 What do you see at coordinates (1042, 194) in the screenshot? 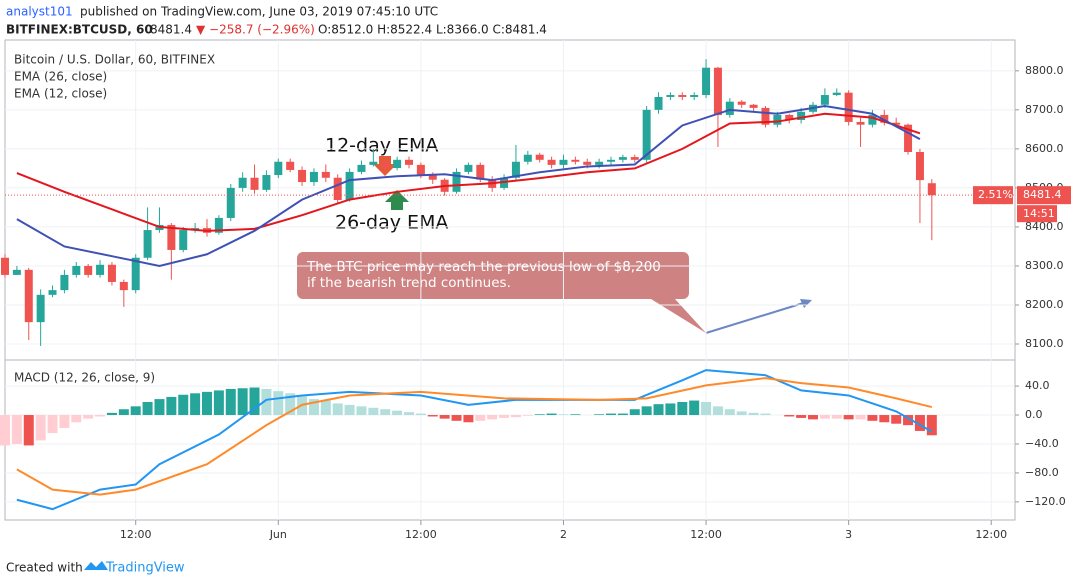
I see `price-tag-label: 8481.4` at bounding box center [1042, 194].